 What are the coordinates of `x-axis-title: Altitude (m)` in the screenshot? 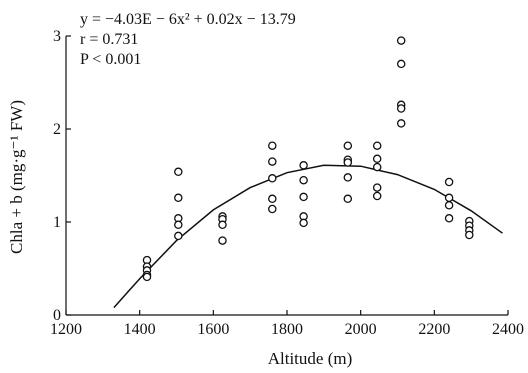 It's located at (310, 358).